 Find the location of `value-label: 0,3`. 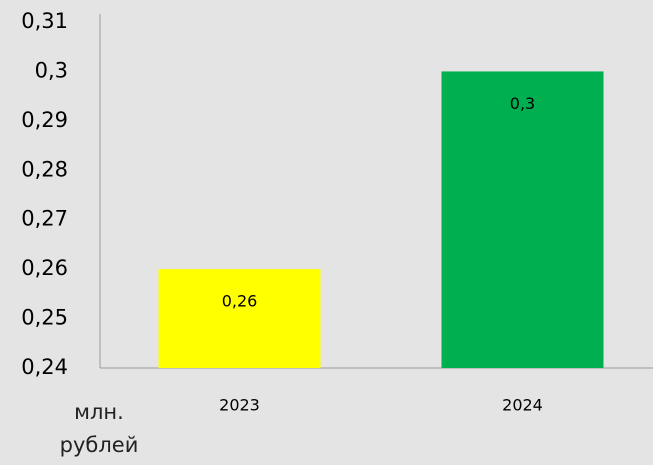

value-label: 0,3 is located at coordinates (522, 103).